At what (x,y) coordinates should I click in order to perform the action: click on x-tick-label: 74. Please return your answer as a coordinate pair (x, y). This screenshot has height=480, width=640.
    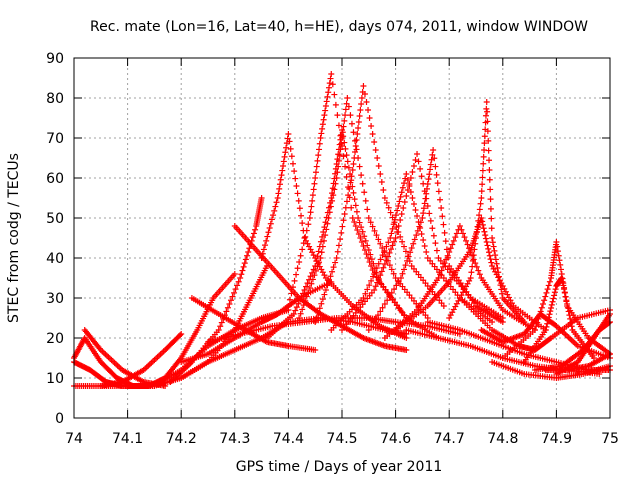
    Looking at the image, I should click on (74, 439).